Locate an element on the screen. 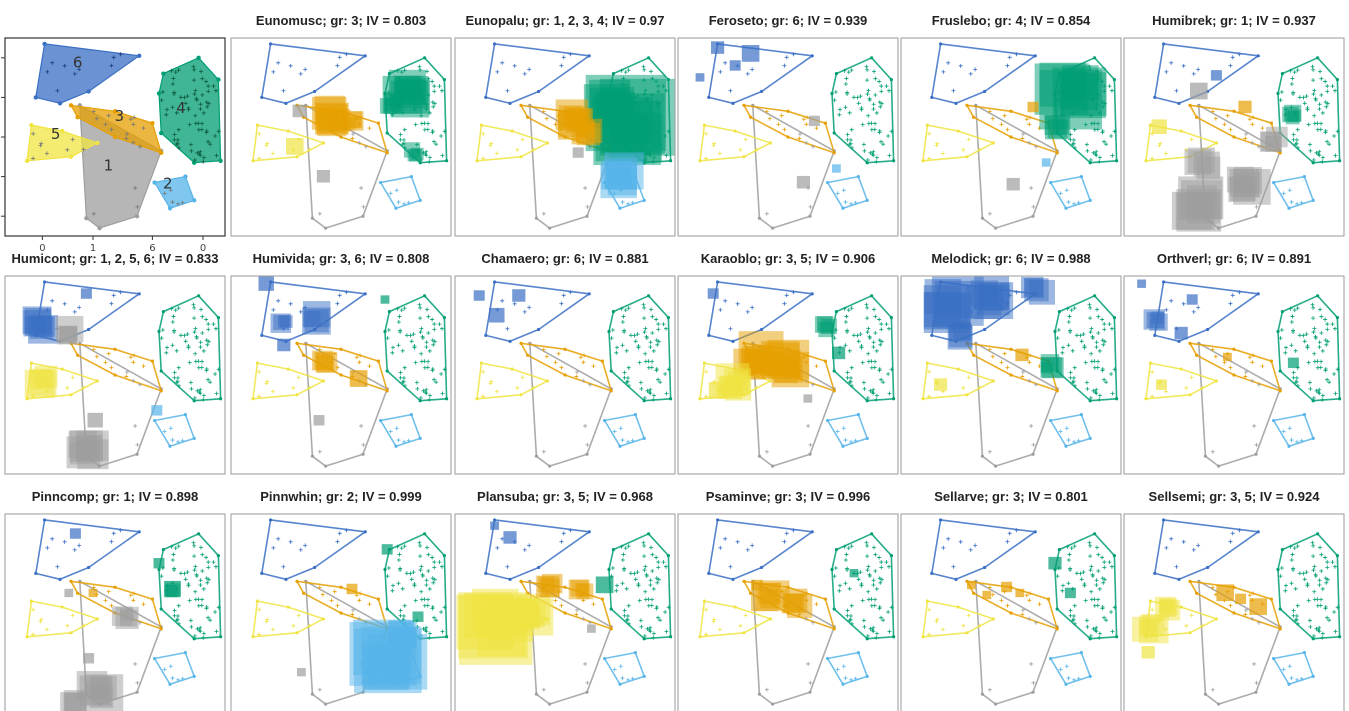 Image resolution: width=1349 pixels, height=711 pixels. panel-frame is located at coordinates (1234, 375).